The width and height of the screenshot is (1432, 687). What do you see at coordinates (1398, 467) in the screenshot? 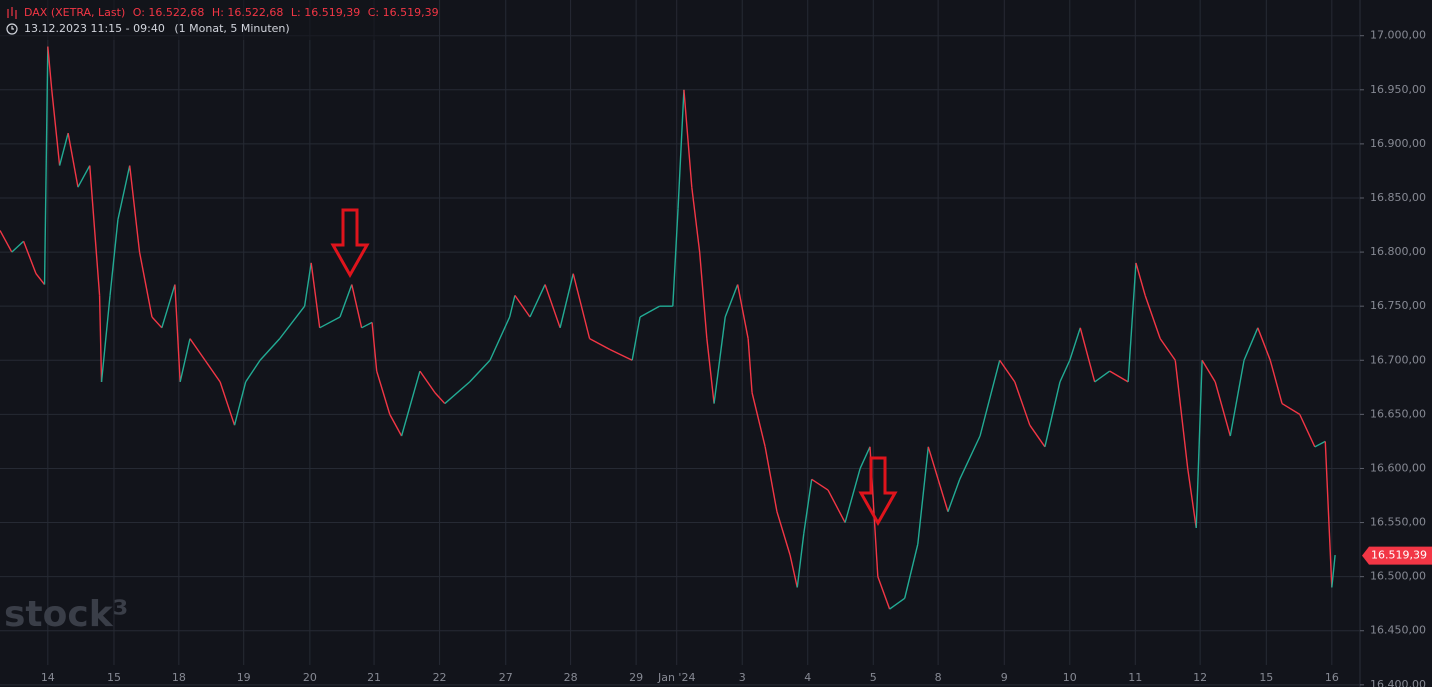
I see `y-tick-label: 16.600,00` at bounding box center [1398, 467].